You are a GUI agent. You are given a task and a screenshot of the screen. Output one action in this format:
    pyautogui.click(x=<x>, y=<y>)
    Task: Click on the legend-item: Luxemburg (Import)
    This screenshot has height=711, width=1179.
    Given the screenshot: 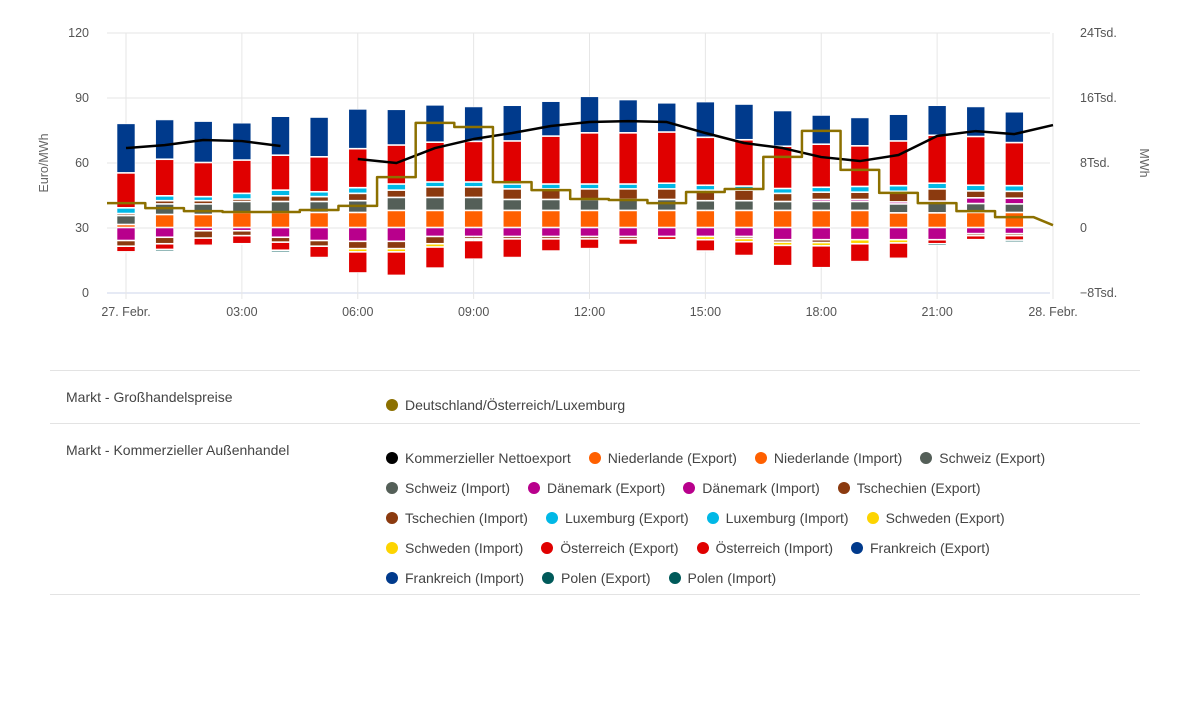 What is the action you would take?
    pyautogui.click(x=777, y=517)
    